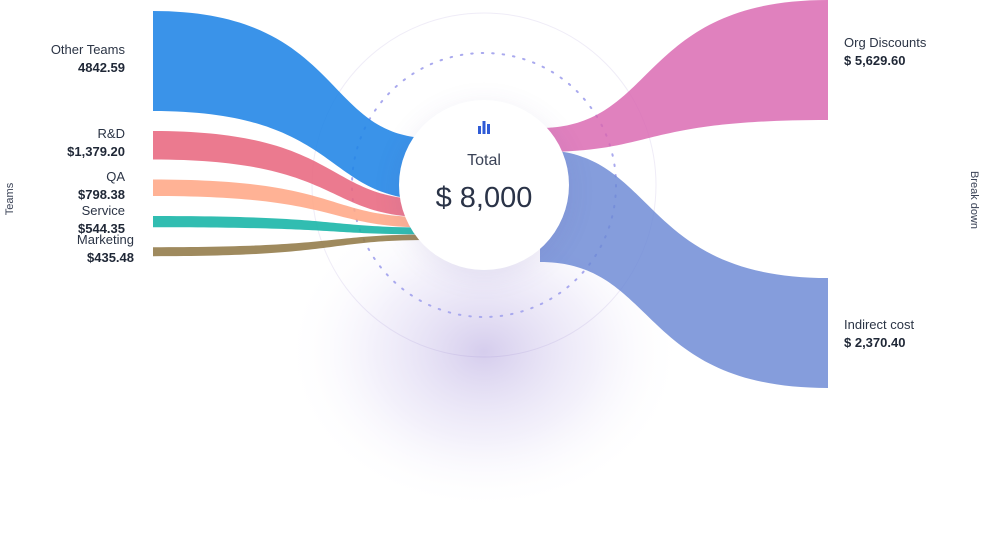 Image resolution: width=985 pixels, height=539 pixels. What do you see at coordinates (110, 257) in the screenshot?
I see `source-value: $435.48` at bounding box center [110, 257].